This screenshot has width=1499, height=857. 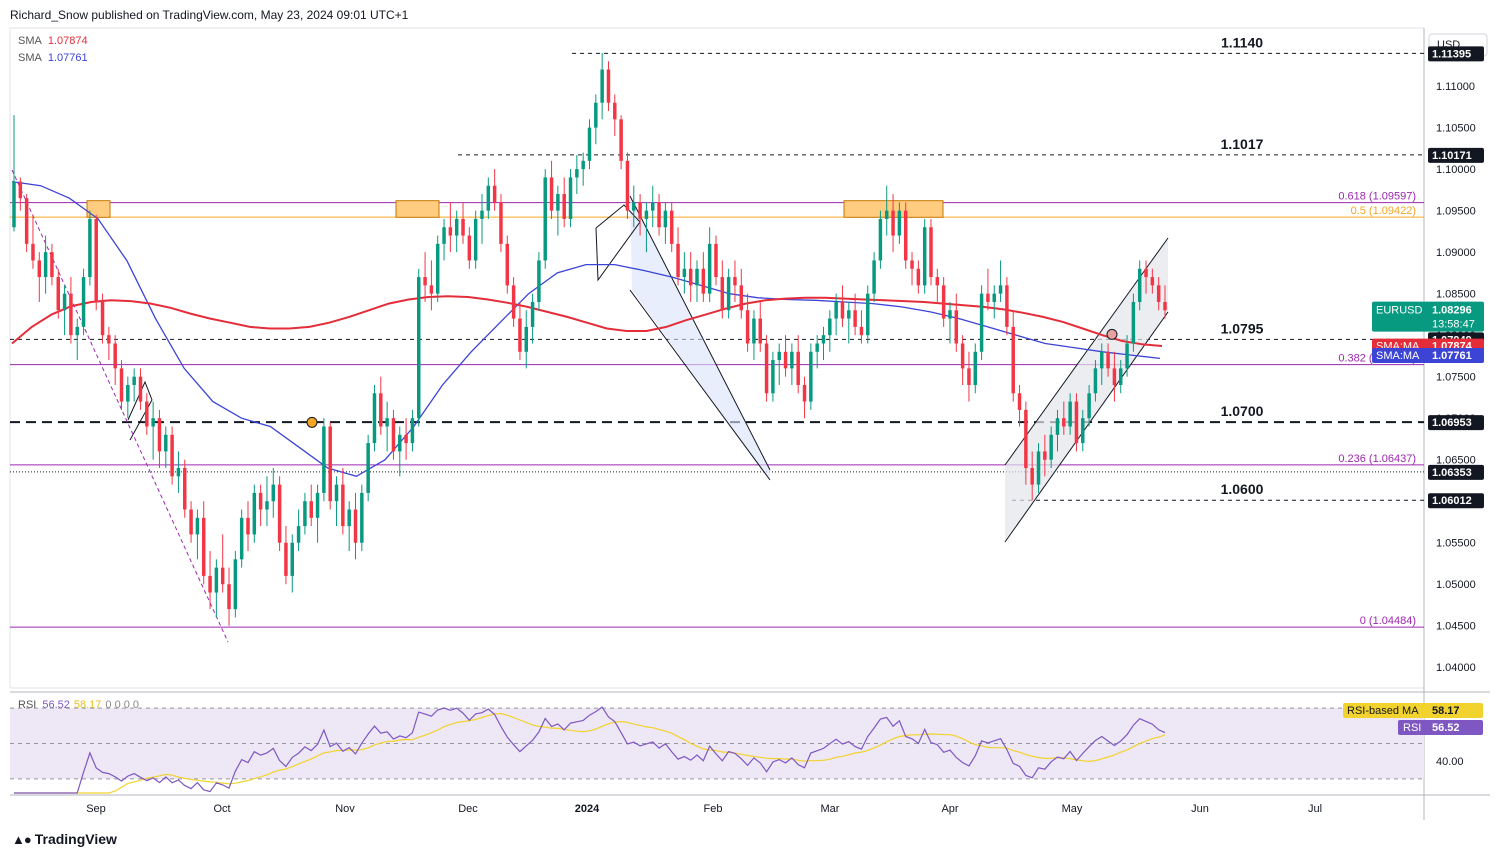 What do you see at coordinates (1242, 411) in the screenshot?
I see `key-level-label: 1.0700` at bounding box center [1242, 411].